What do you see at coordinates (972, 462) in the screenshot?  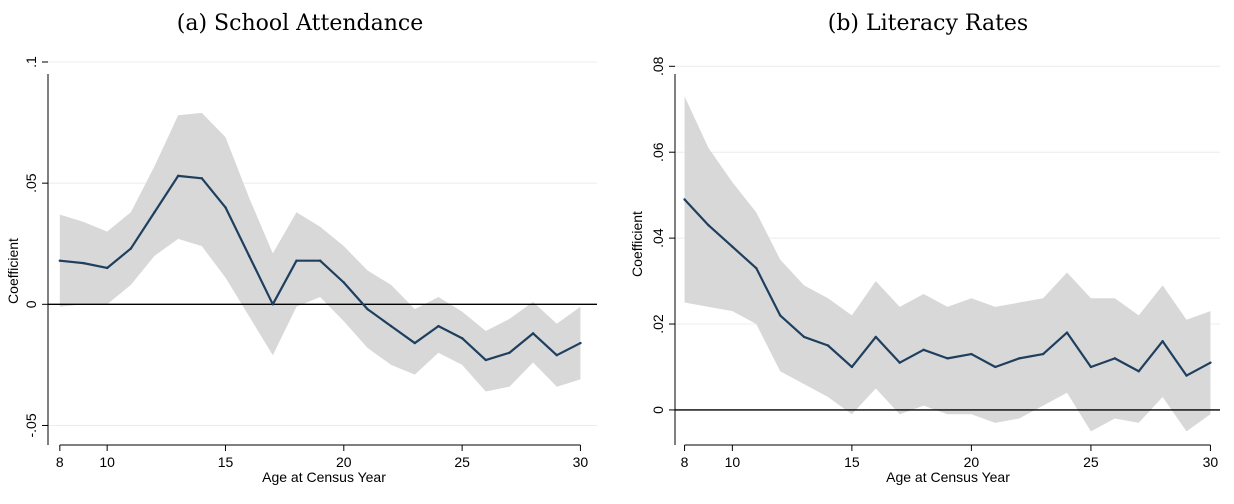 I see `panel-b-x-tick-label: 20` at bounding box center [972, 462].